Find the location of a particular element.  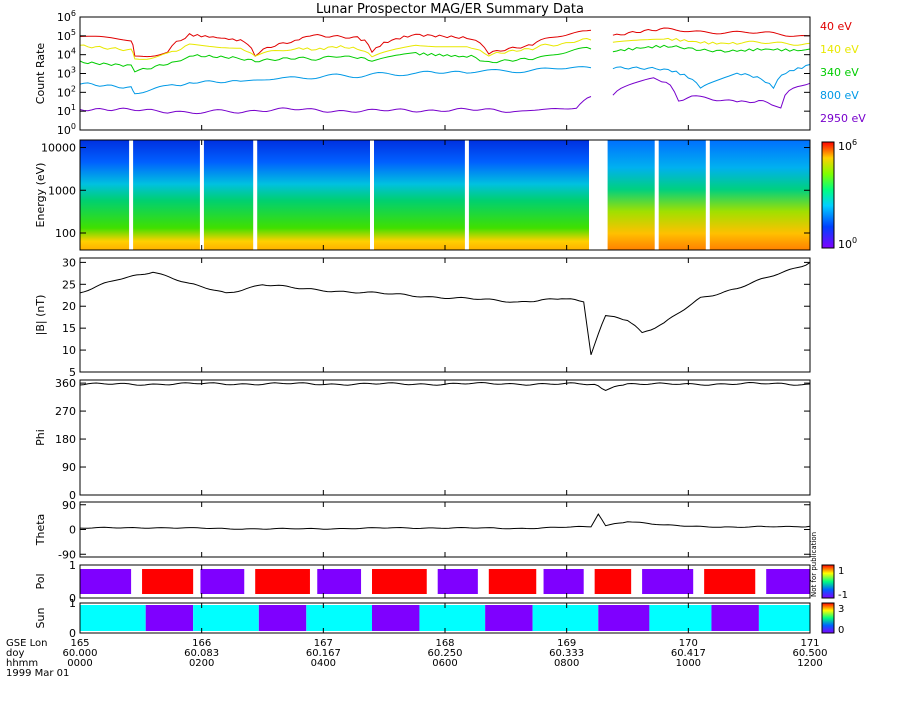

phi-ytick-label: 180 is located at coordinates (65, 439).